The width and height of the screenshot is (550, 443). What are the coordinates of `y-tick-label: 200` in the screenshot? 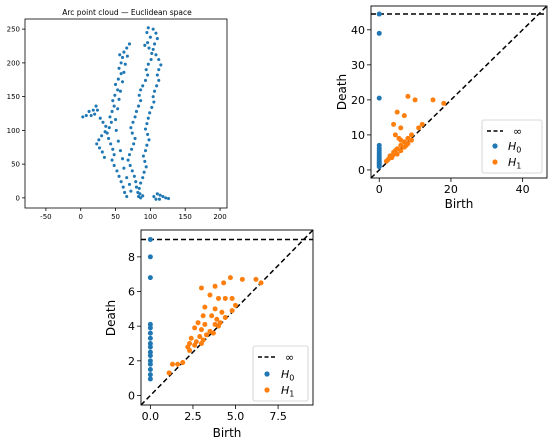 It's located at (13, 63).